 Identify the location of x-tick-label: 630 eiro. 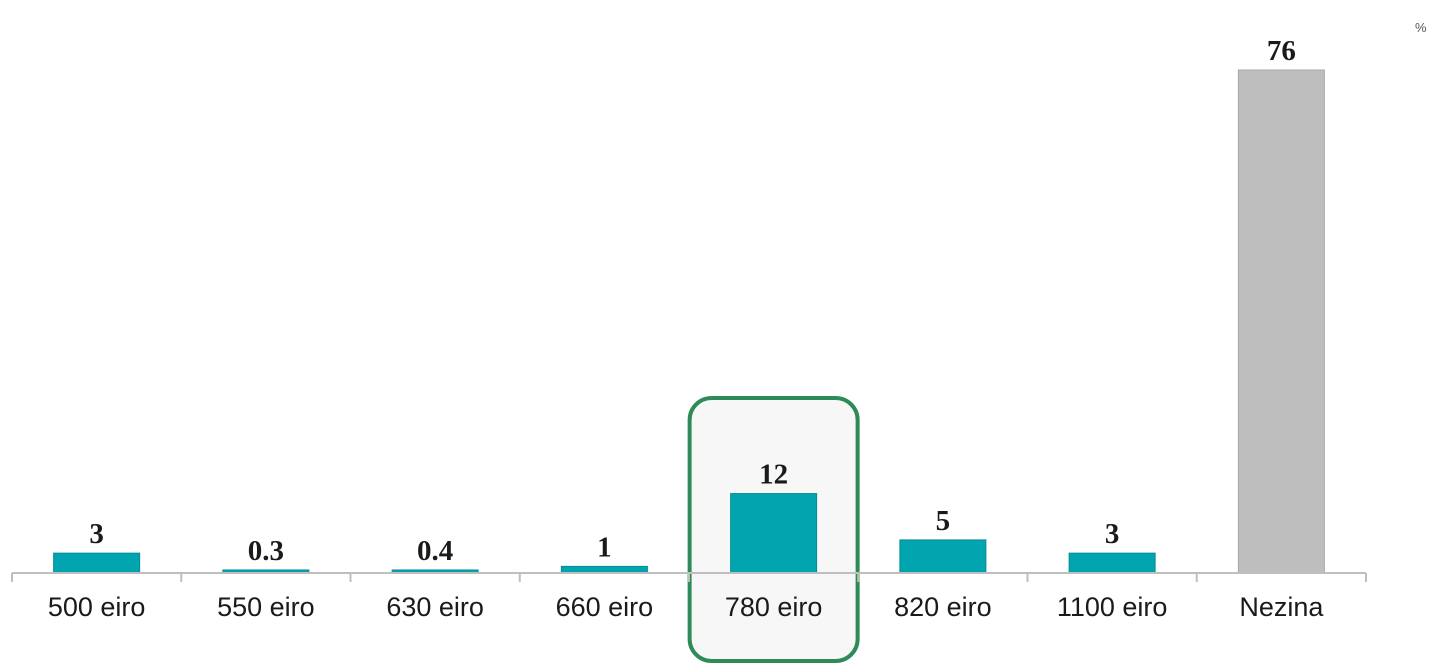
(435, 607).